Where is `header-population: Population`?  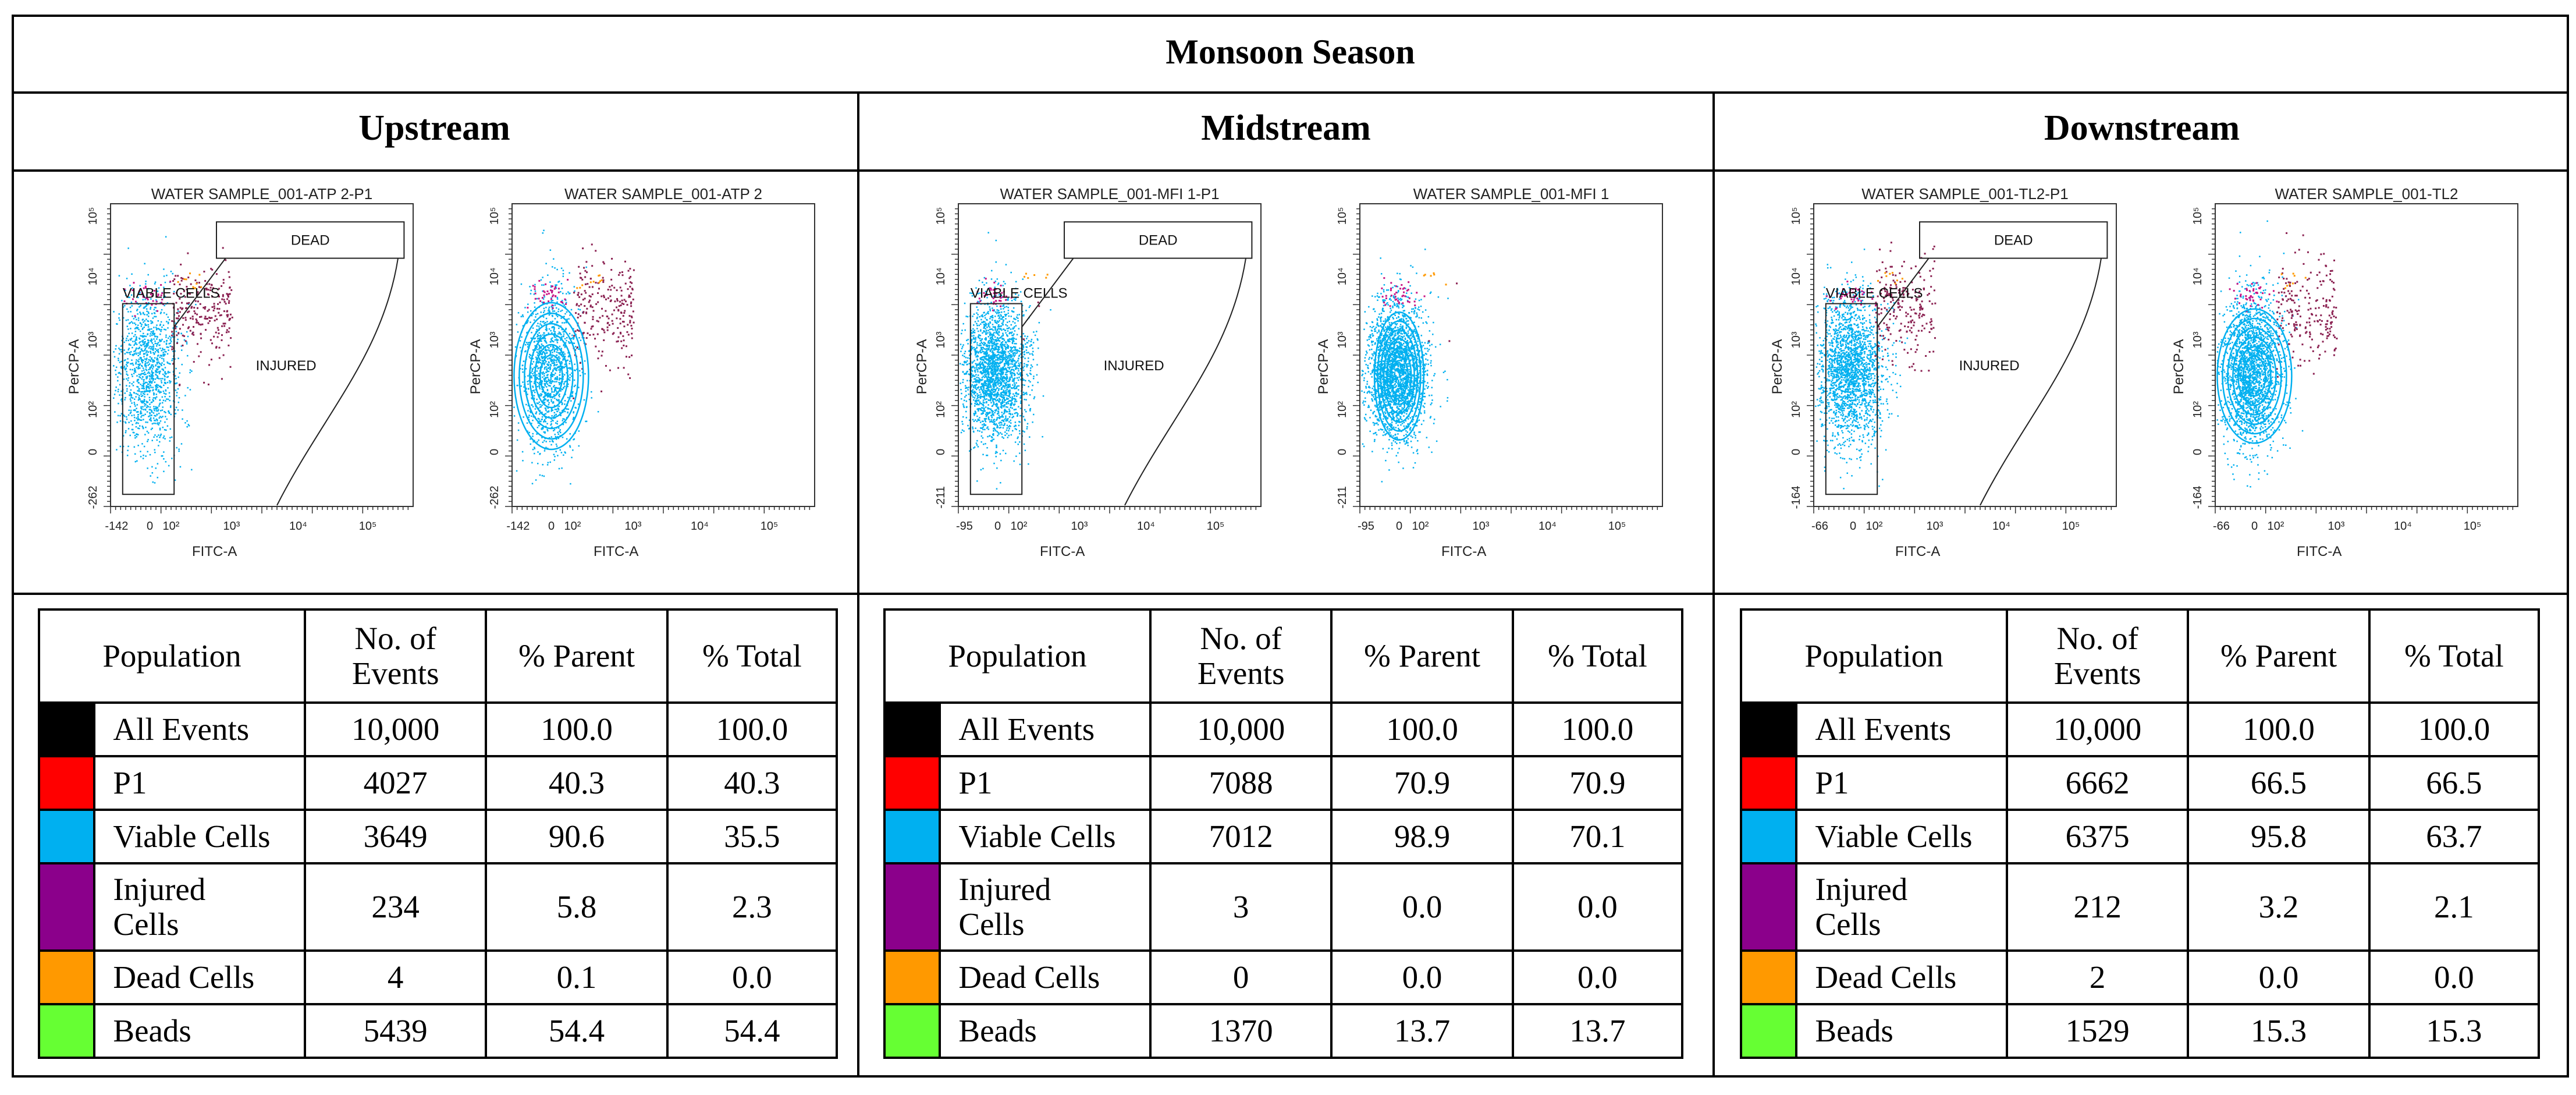 header-population: Population is located at coordinates (1018, 656).